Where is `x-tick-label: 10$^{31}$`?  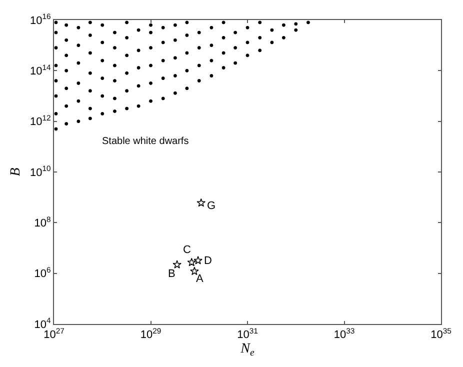
x-tick-label: 10$^{31}$ is located at coordinates (247, 334).